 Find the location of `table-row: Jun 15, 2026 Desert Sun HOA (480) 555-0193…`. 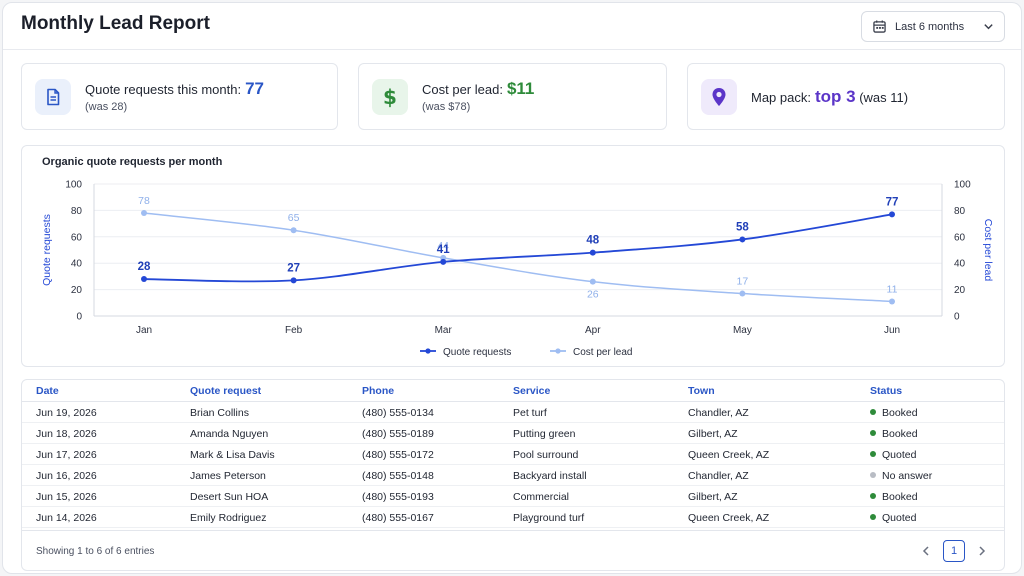

table-row: Jun 15, 2026 Desert Sun HOA (480) 555-0193… is located at coordinates (513, 496).